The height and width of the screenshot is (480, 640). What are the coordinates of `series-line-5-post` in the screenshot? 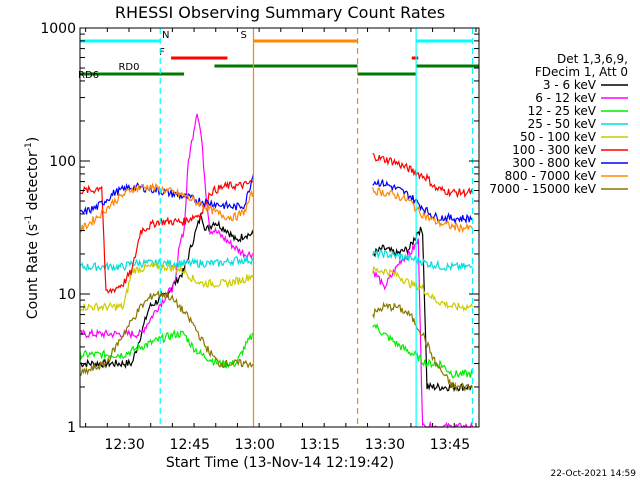 It's located at (423, 175).